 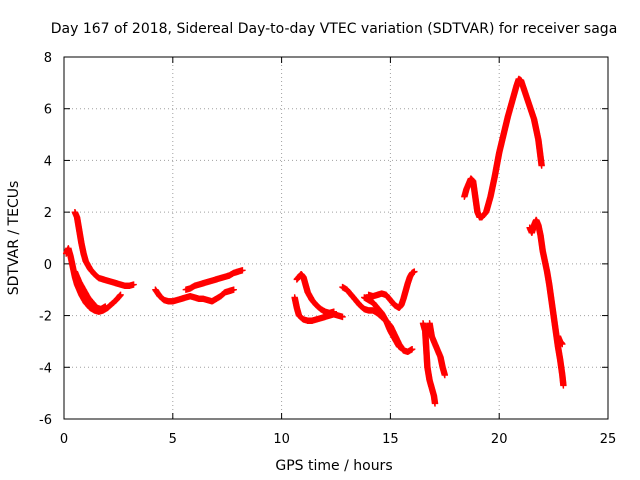 What do you see at coordinates (48, 265) in the screenshot?
I see `y-tick-label: 0` at bounding box center [48, 265].